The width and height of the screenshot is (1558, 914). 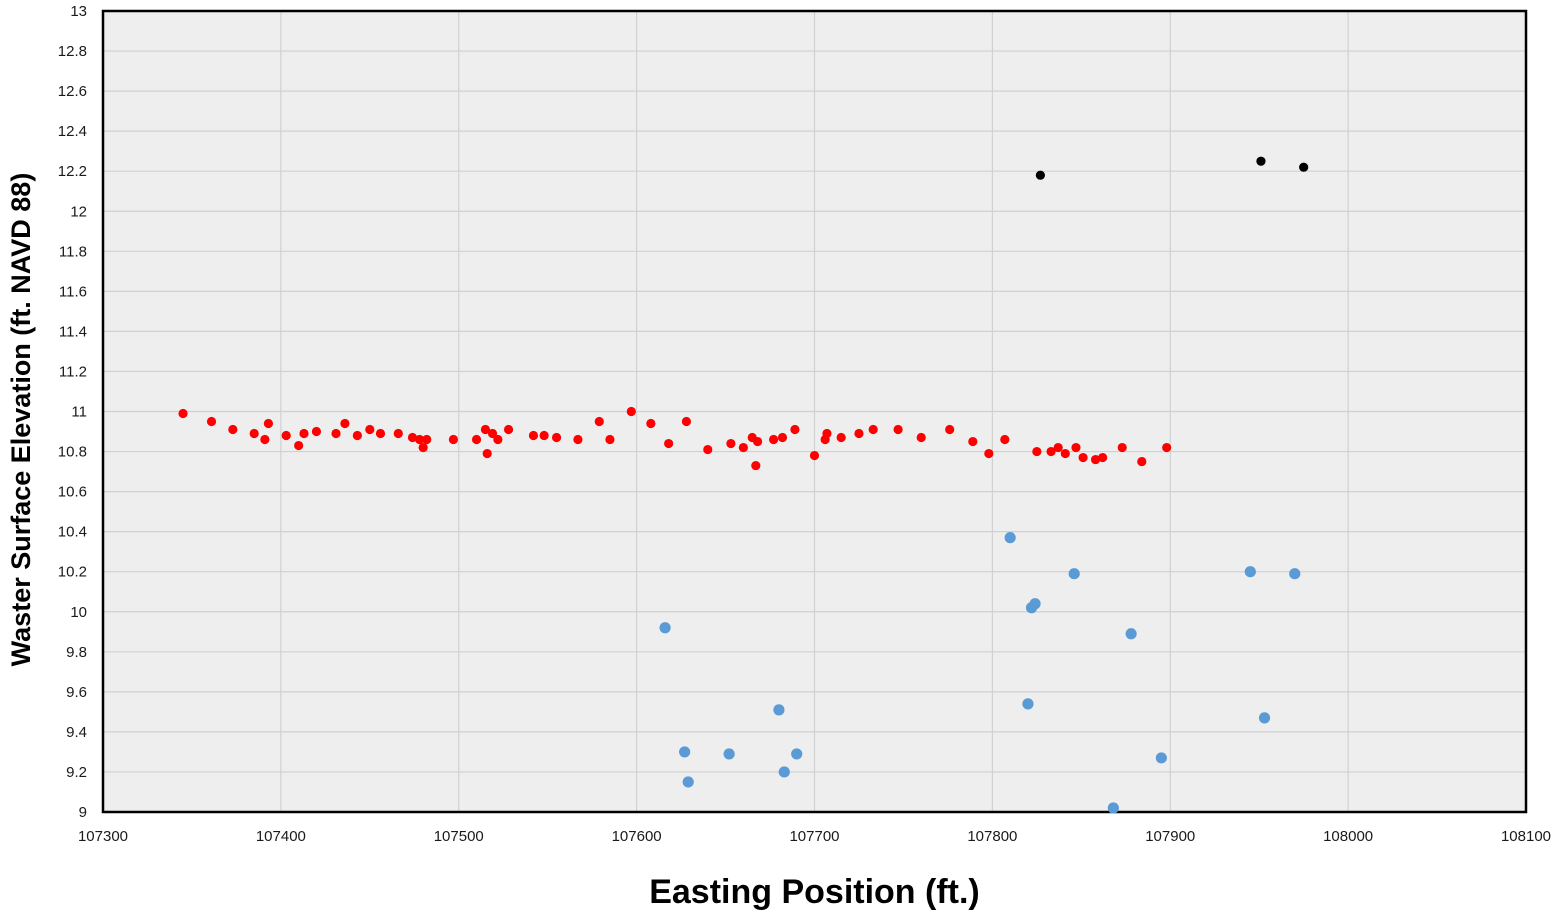 What do you see at coordinates (73, 371) in the screenshot?
I see `y-tick-label: 11.2` at bounding box center [73, 371].